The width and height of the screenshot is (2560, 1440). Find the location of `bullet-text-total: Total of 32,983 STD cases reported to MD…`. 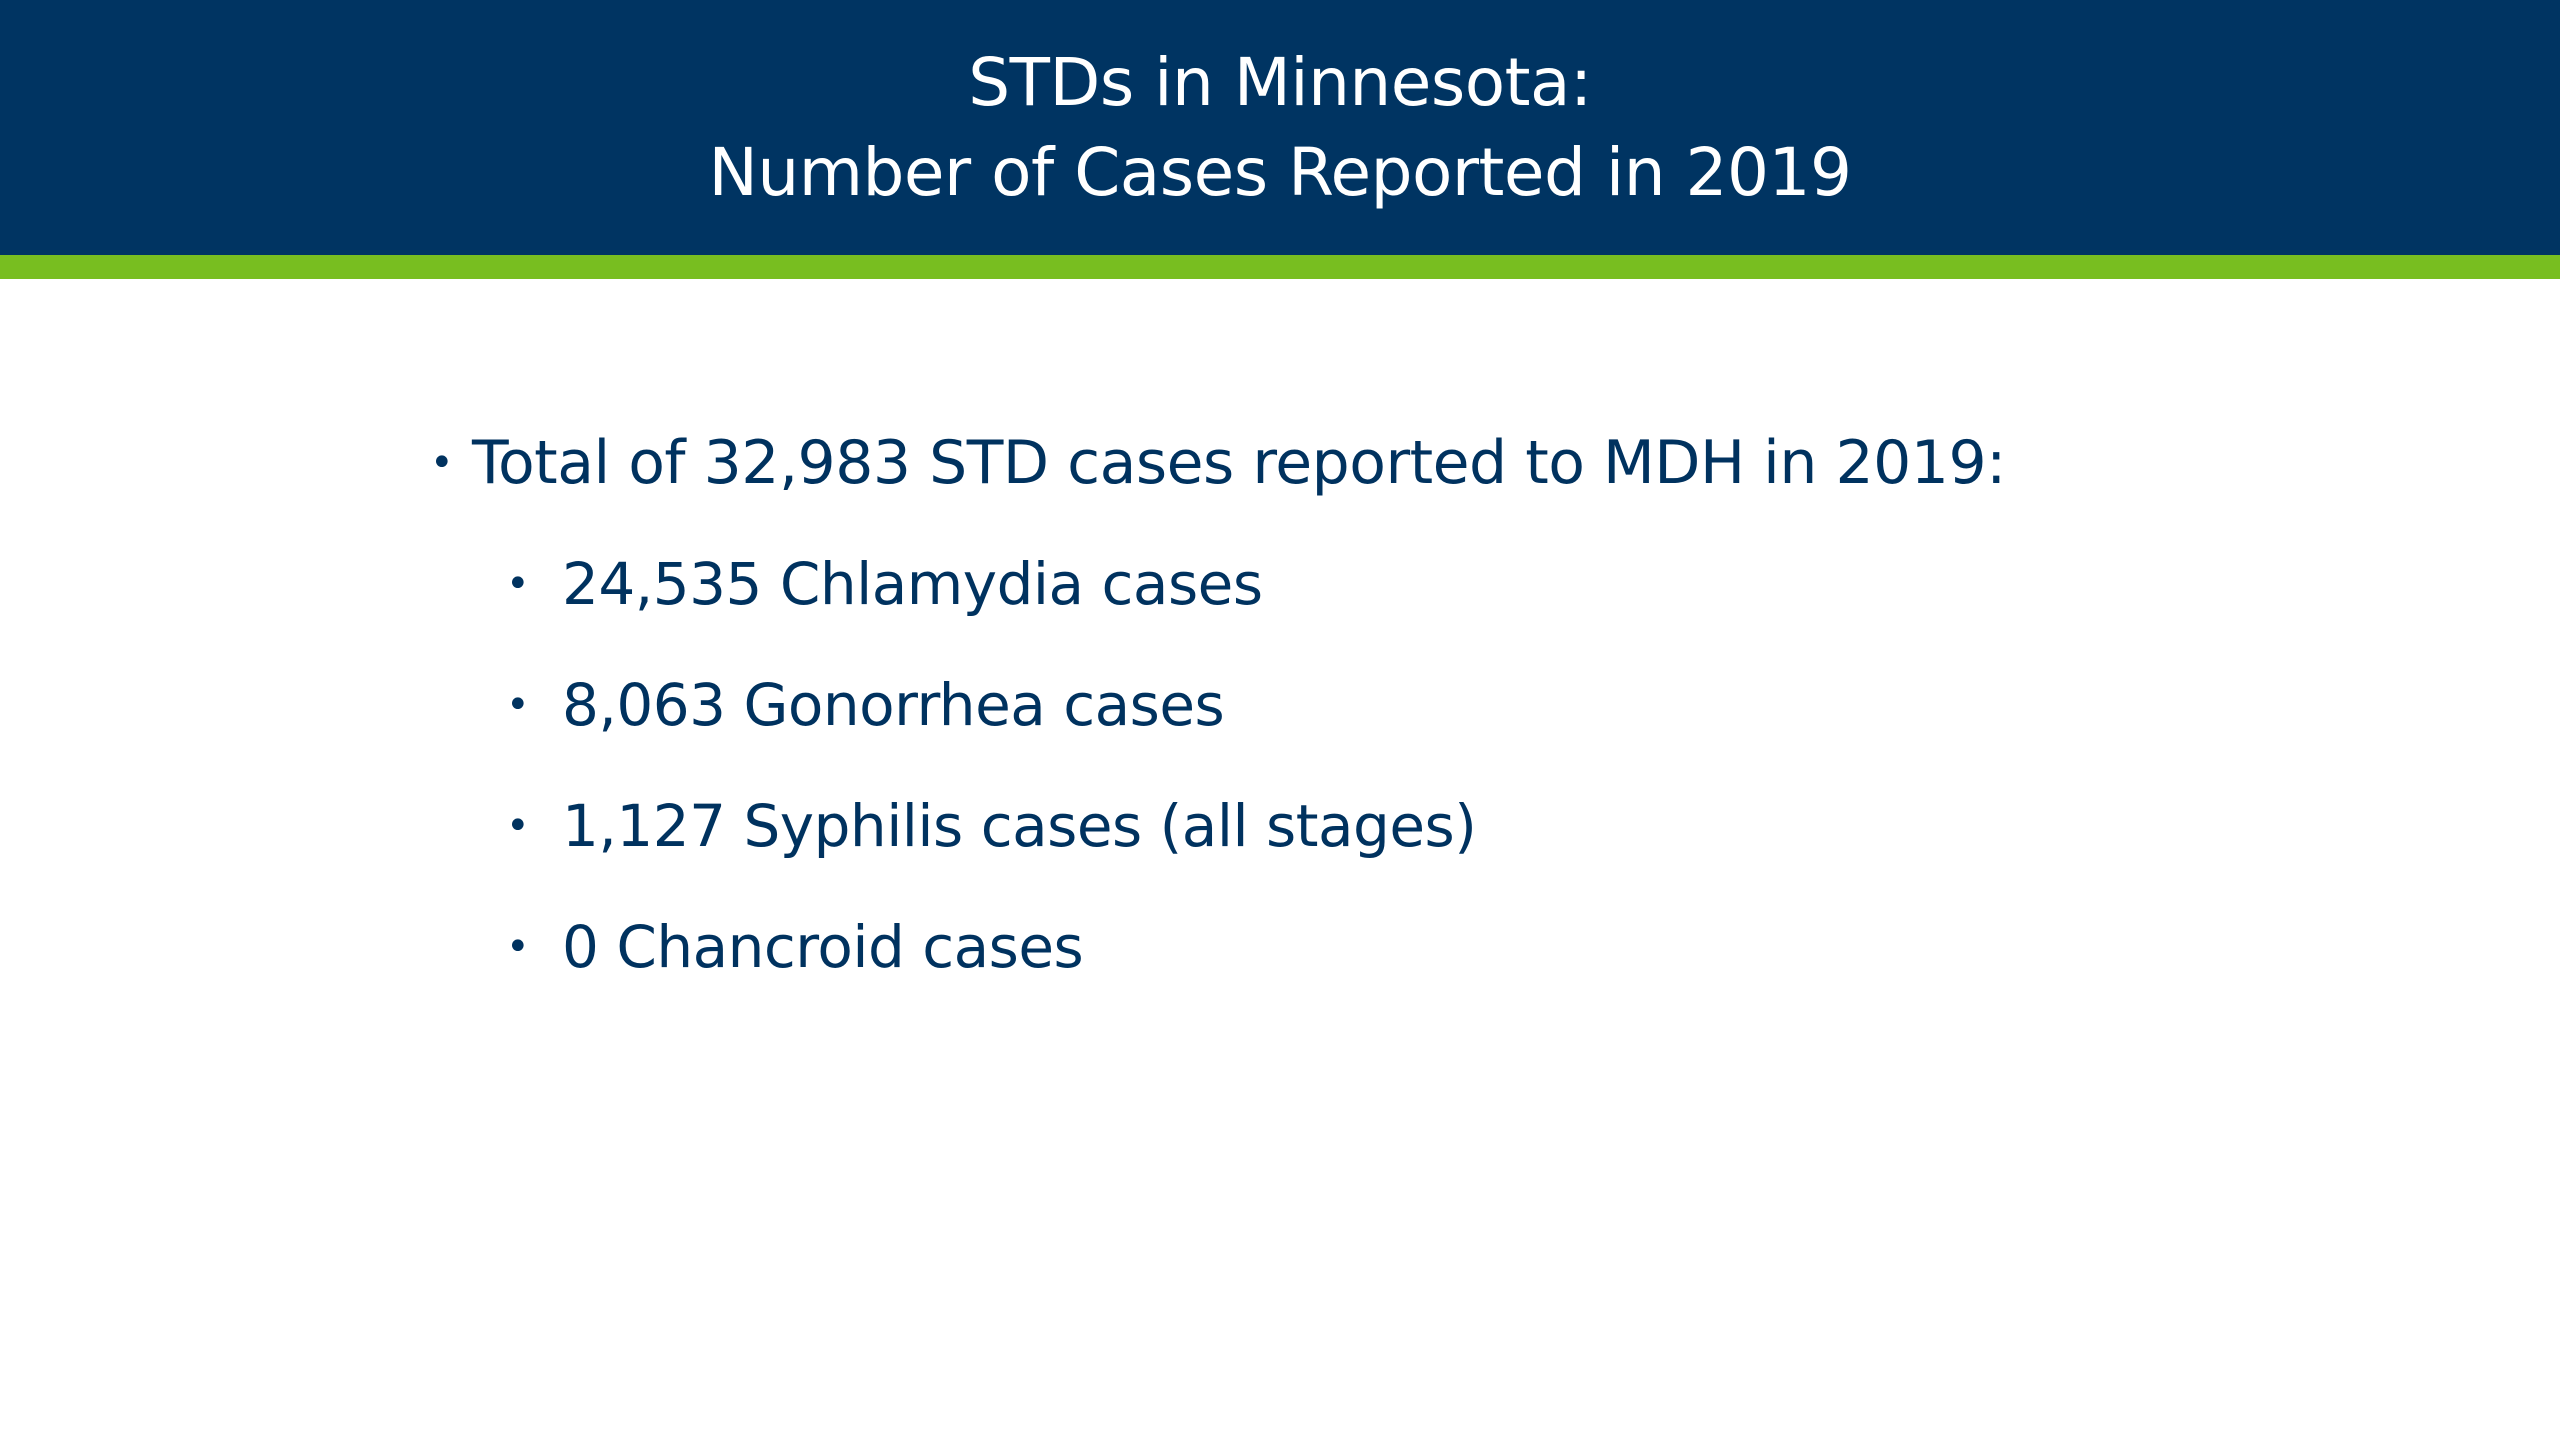

bullet-text-total: Total of 32,983 STD cases reported to MD… is located at coordinates (1239, 463).